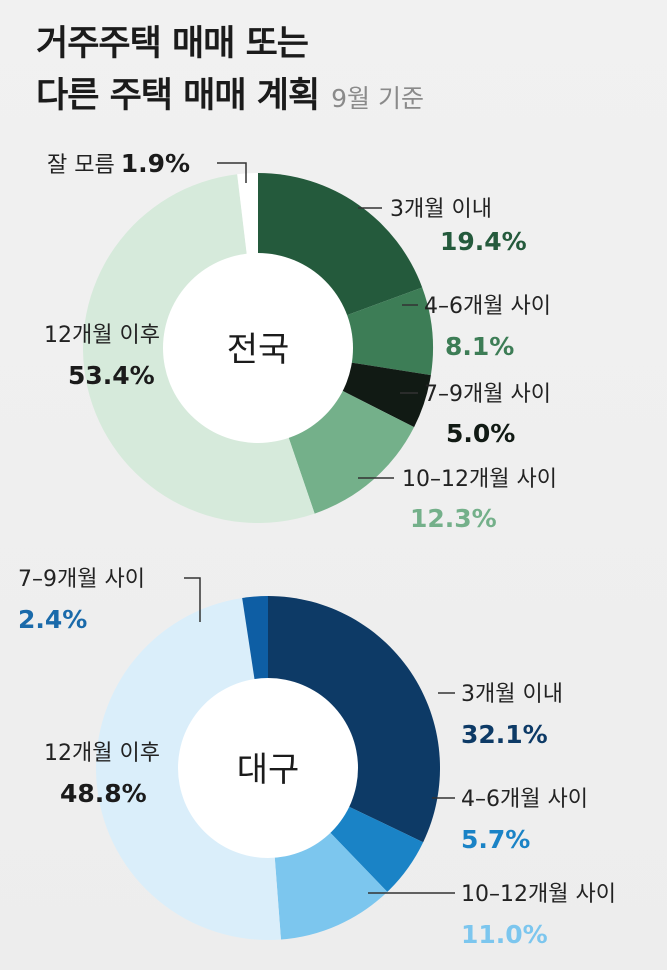 This screenshot has width=667, height=970. I want to click on national-pct-10-12m: 12.3%, so click(453, 518).